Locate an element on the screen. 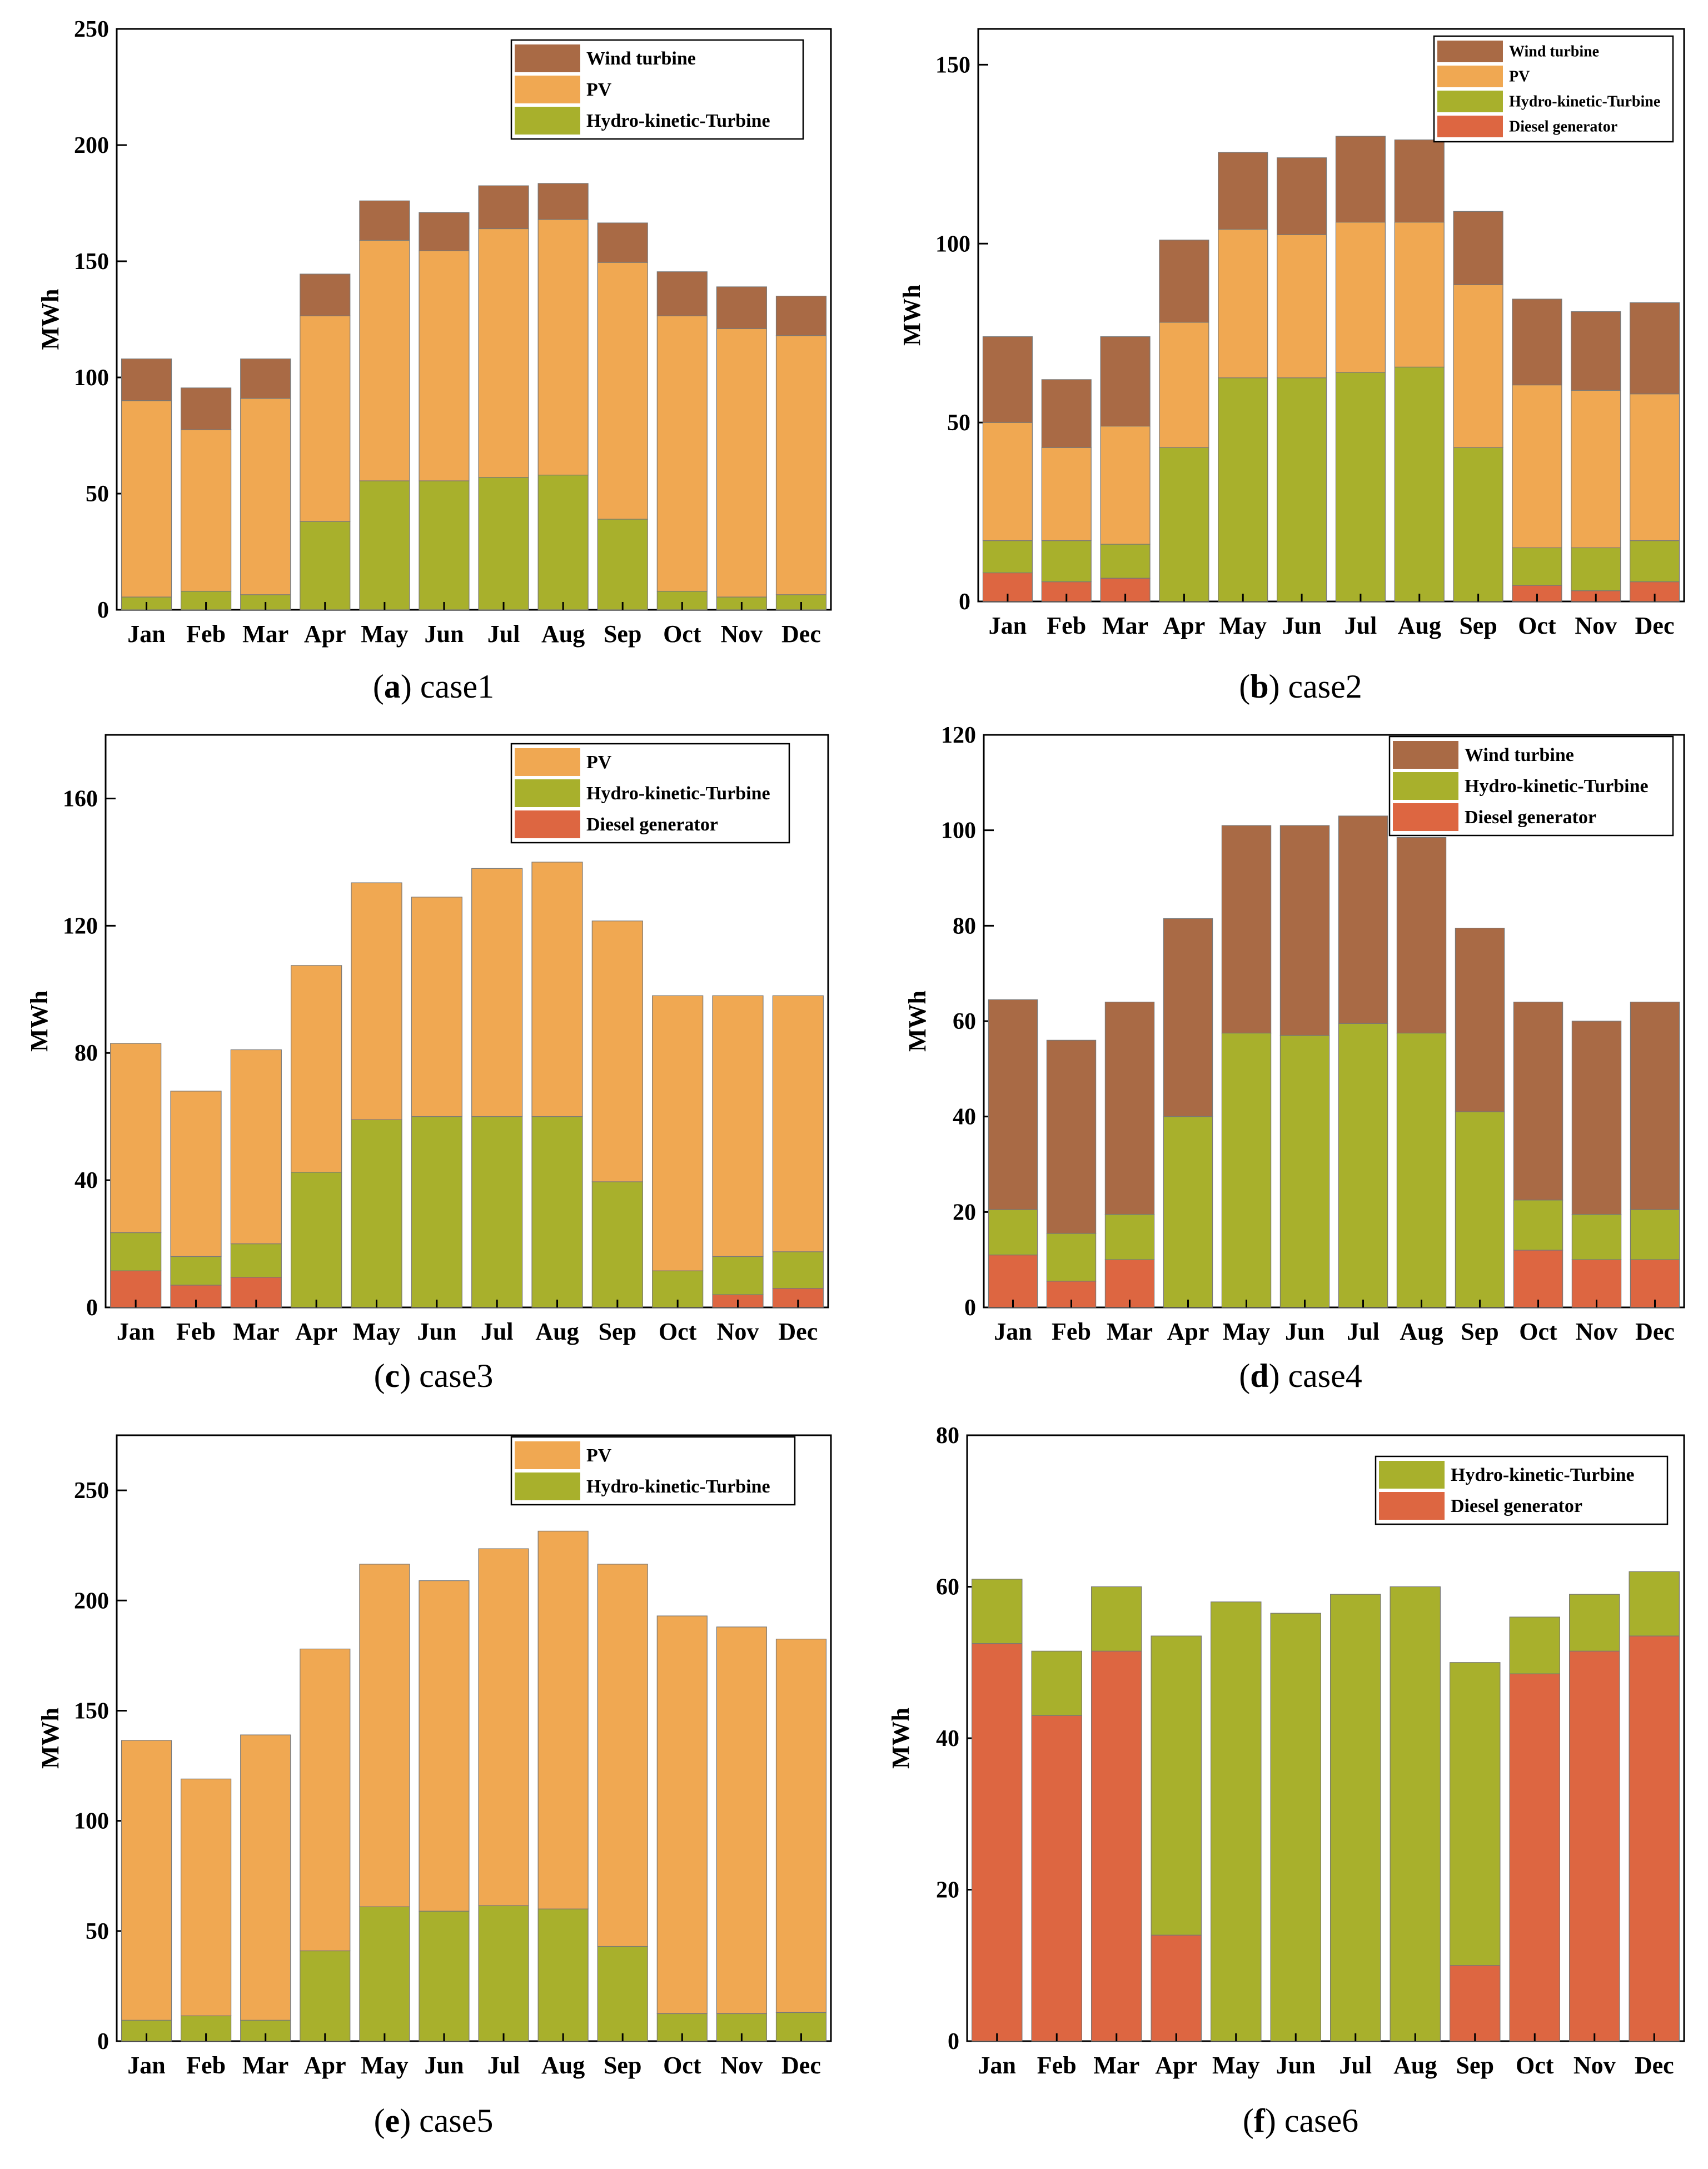 The image size is (1708, 2169). y-tick-label: 20 is located at coordinates (964, 1212).